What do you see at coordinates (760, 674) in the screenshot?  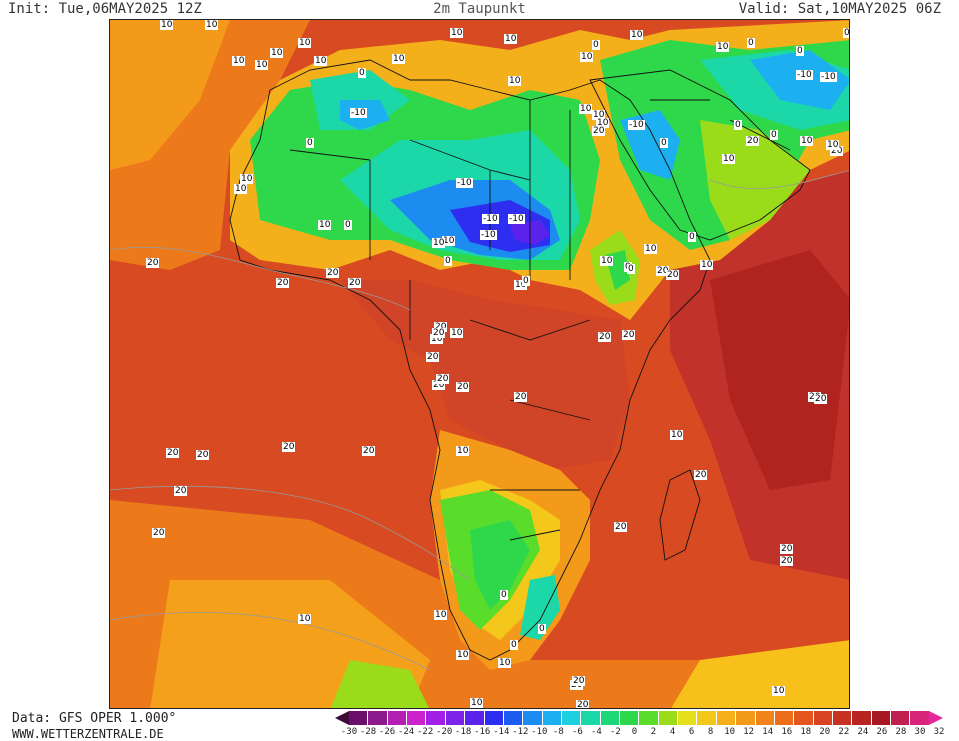 I see `south-east-band` at bounding box center [760, 674].